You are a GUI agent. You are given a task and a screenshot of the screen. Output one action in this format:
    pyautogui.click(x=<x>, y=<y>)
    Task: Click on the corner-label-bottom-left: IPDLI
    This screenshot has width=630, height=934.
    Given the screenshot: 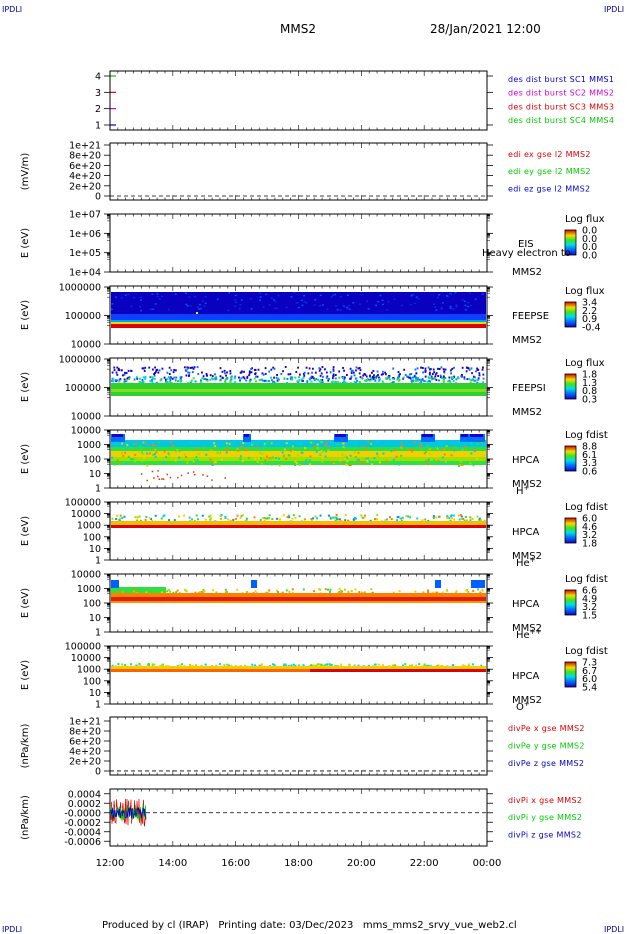 What is the action you would take?
    pyautogui.click(x=12, y=929)
    